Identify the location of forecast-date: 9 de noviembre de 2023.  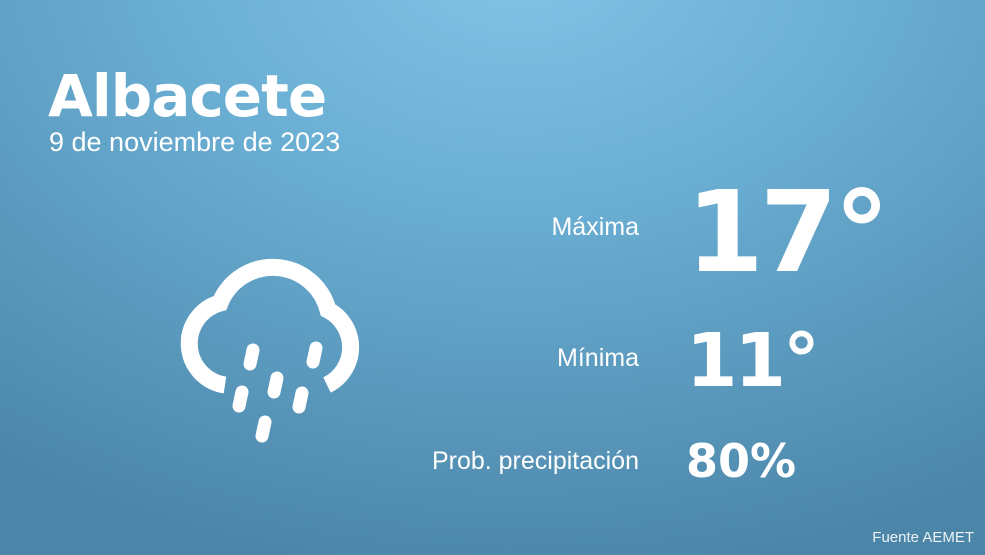
(195, 142).